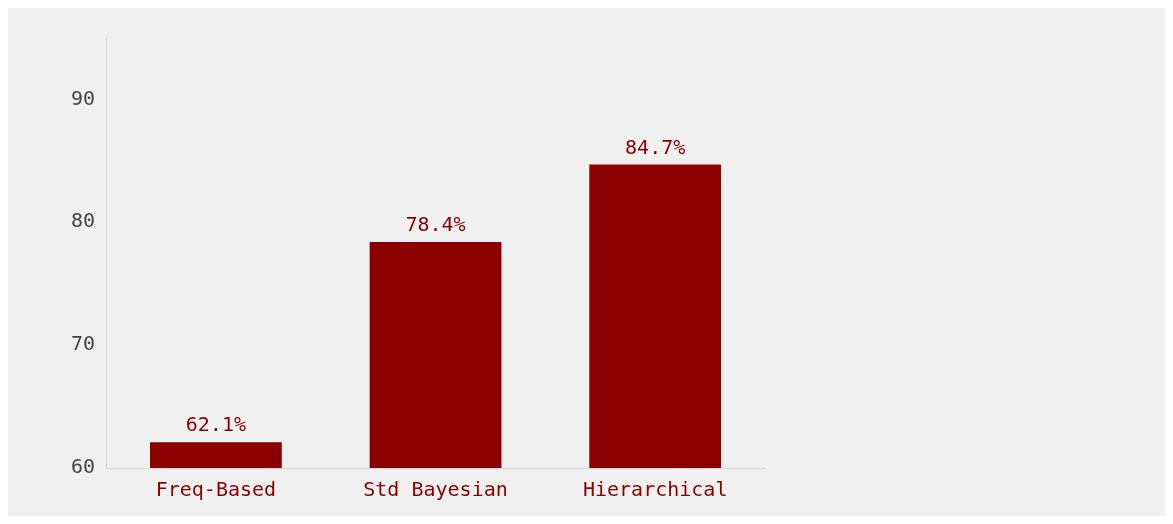 This screenshot has height=524, width=1173. What do you see at coordinates (435, 224) in the screenshot?
I see `data-label: 78.4%` at bounding box center [435, 224].